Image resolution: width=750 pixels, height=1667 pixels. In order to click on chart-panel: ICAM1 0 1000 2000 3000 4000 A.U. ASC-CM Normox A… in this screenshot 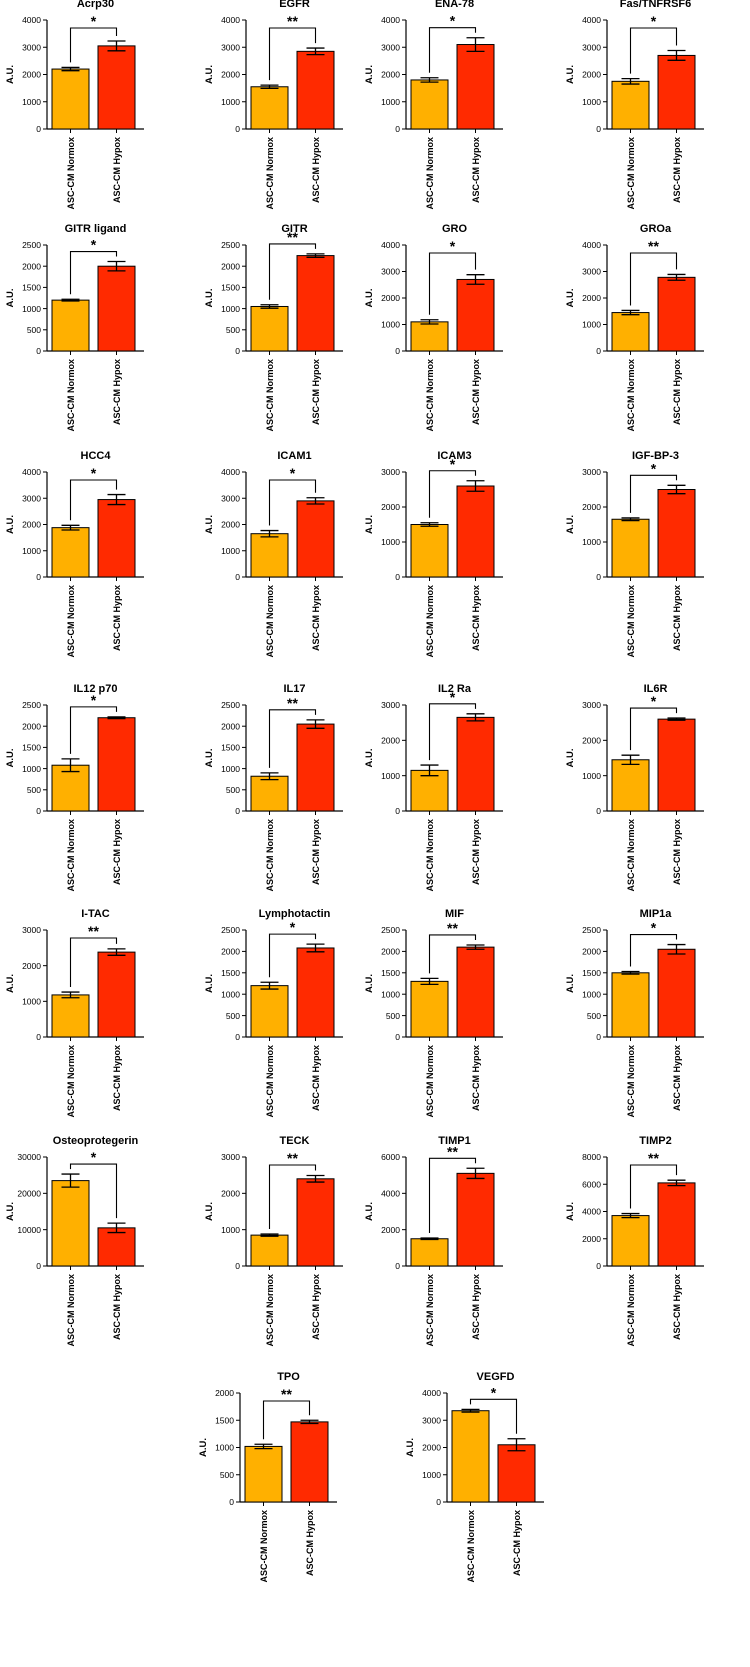, I will do `click(273, 554)`.